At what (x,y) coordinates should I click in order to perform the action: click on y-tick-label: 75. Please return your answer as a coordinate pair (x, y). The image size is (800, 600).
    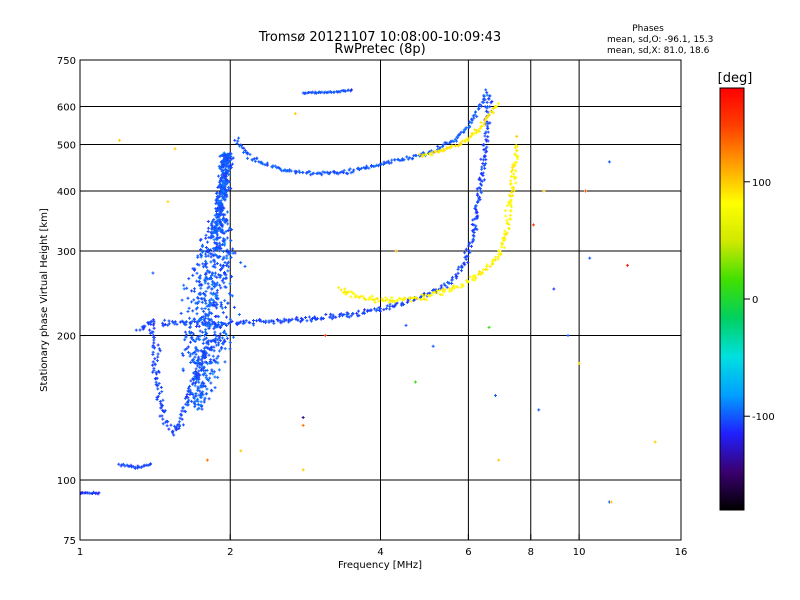
    Looking at the image, I should click on (69, 541).